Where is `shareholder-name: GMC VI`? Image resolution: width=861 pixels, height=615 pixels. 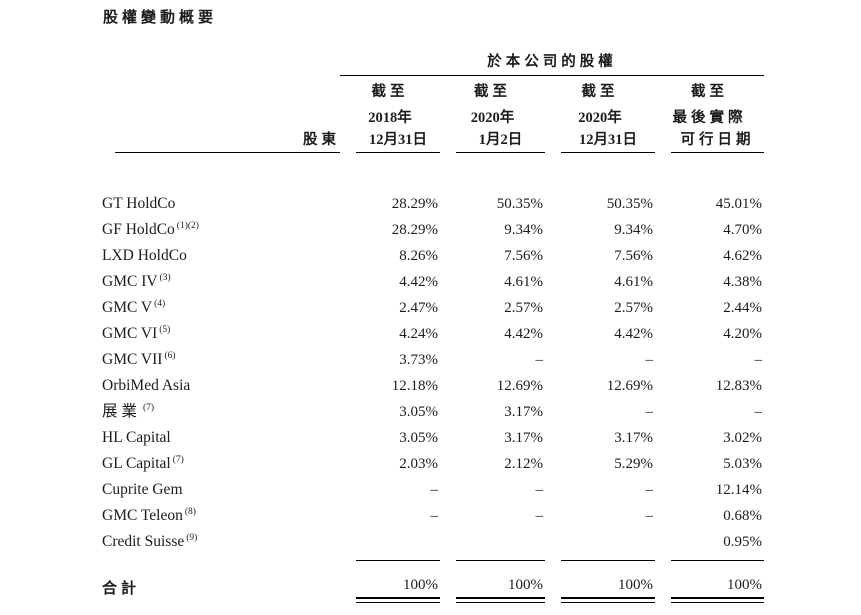 shareholder-name: GMC VI is located at coordinates (130, 333).